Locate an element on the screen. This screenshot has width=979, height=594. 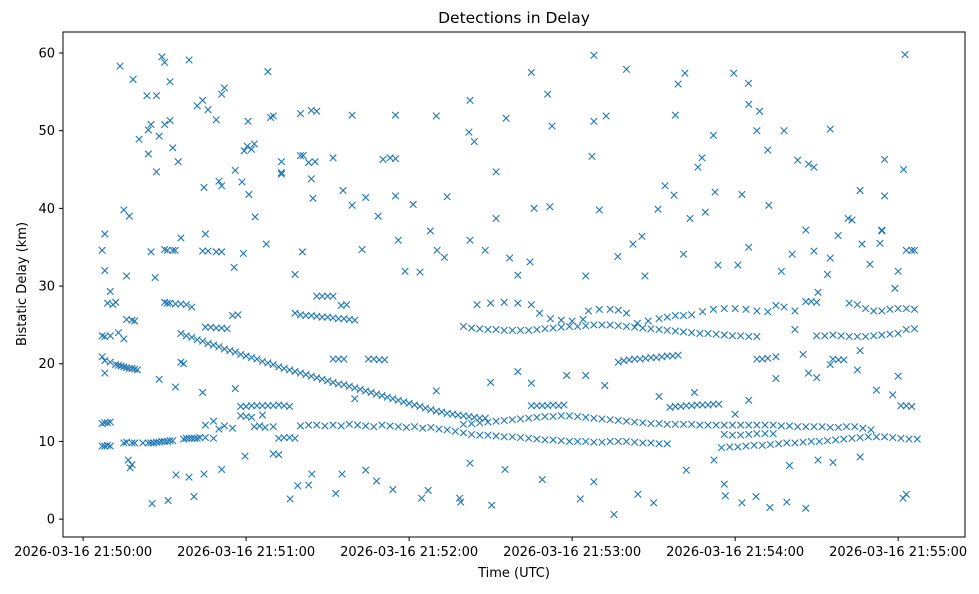
y-tick-label: 10 is located at coordinates (46, 442).